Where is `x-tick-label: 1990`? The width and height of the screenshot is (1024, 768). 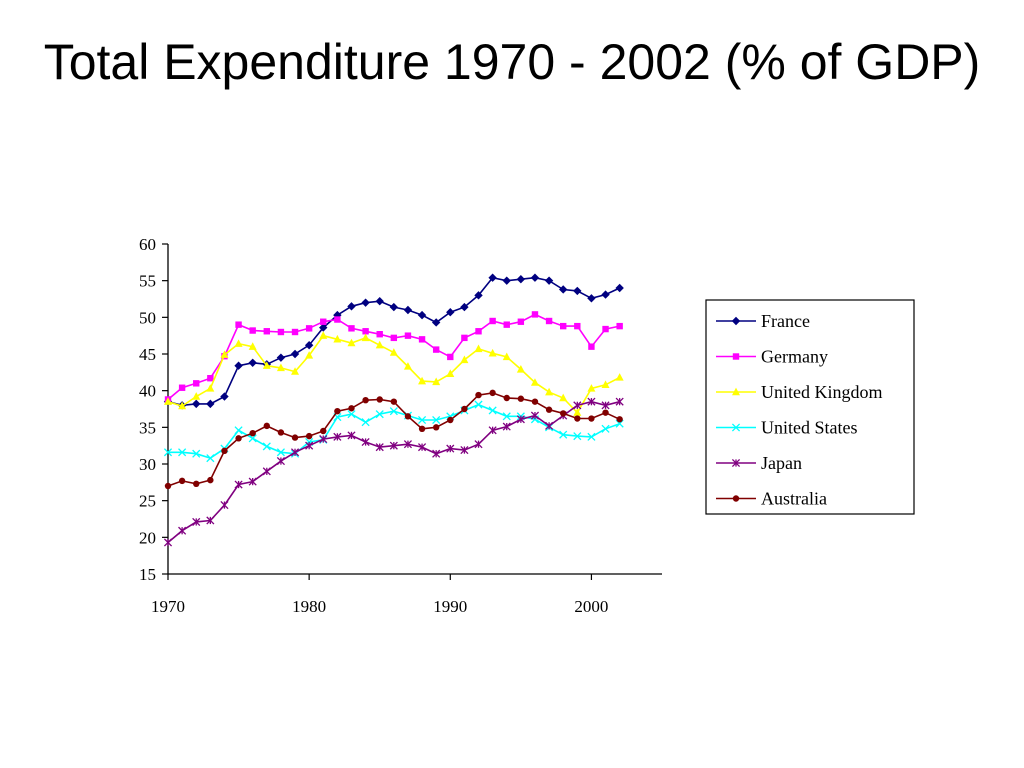 x-tick-label: 1990 is located at coordinates (450, 606).